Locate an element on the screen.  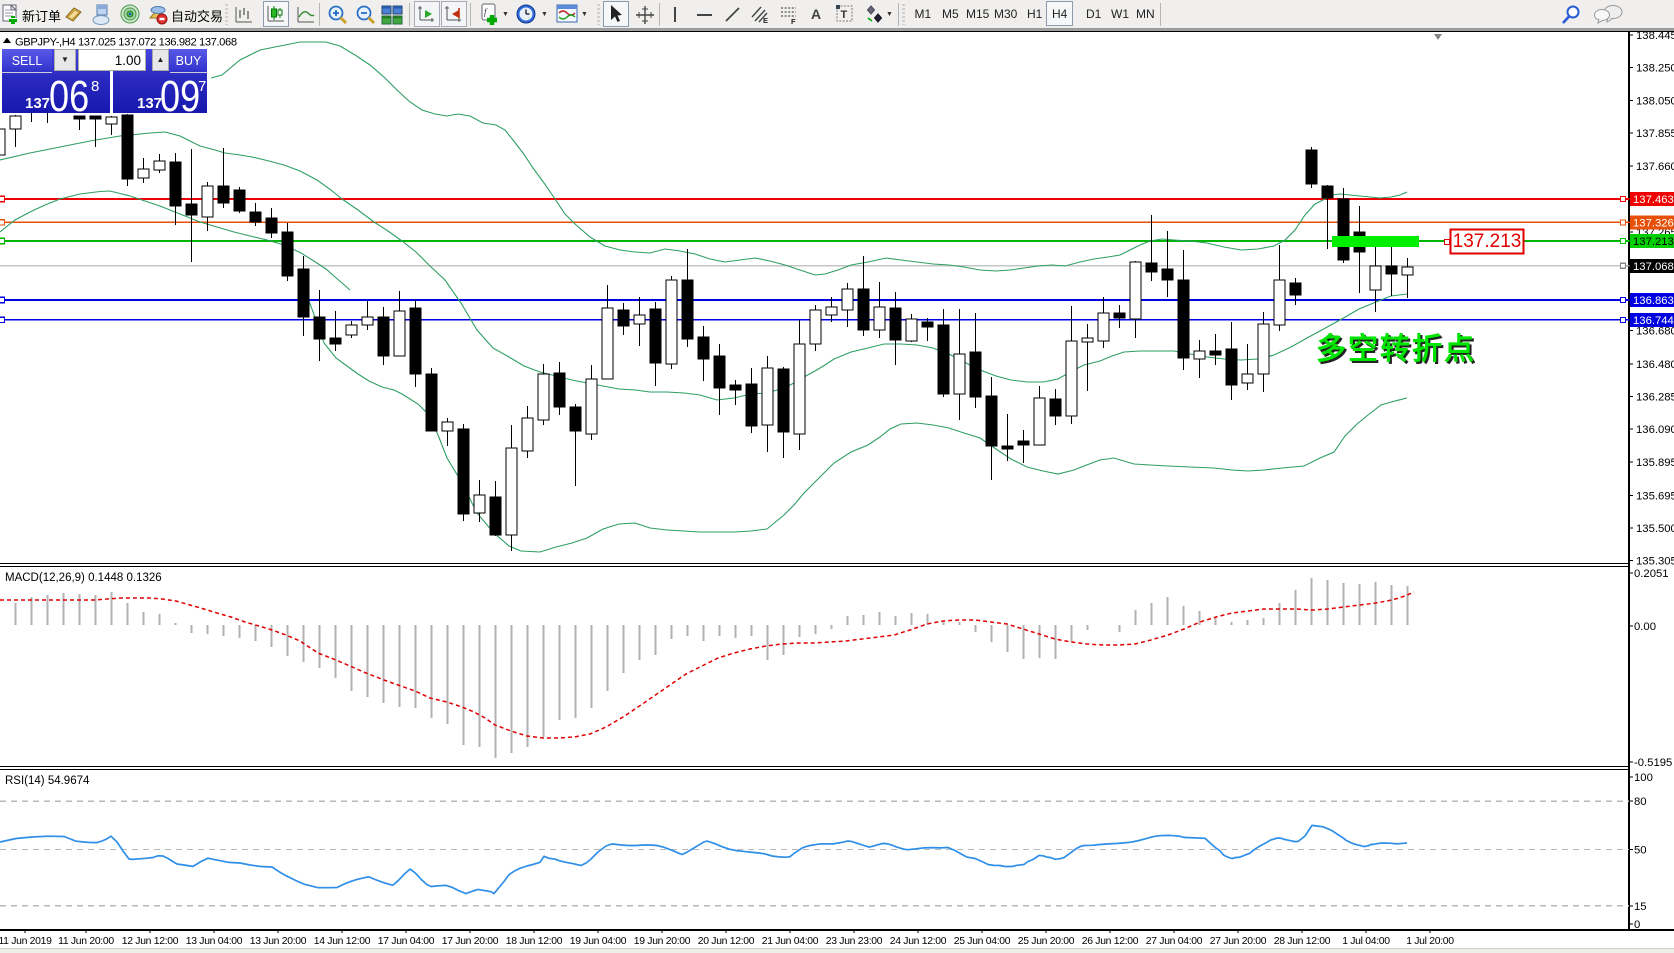
svg-text: 138.445 is located at coordinates (1655, 36).